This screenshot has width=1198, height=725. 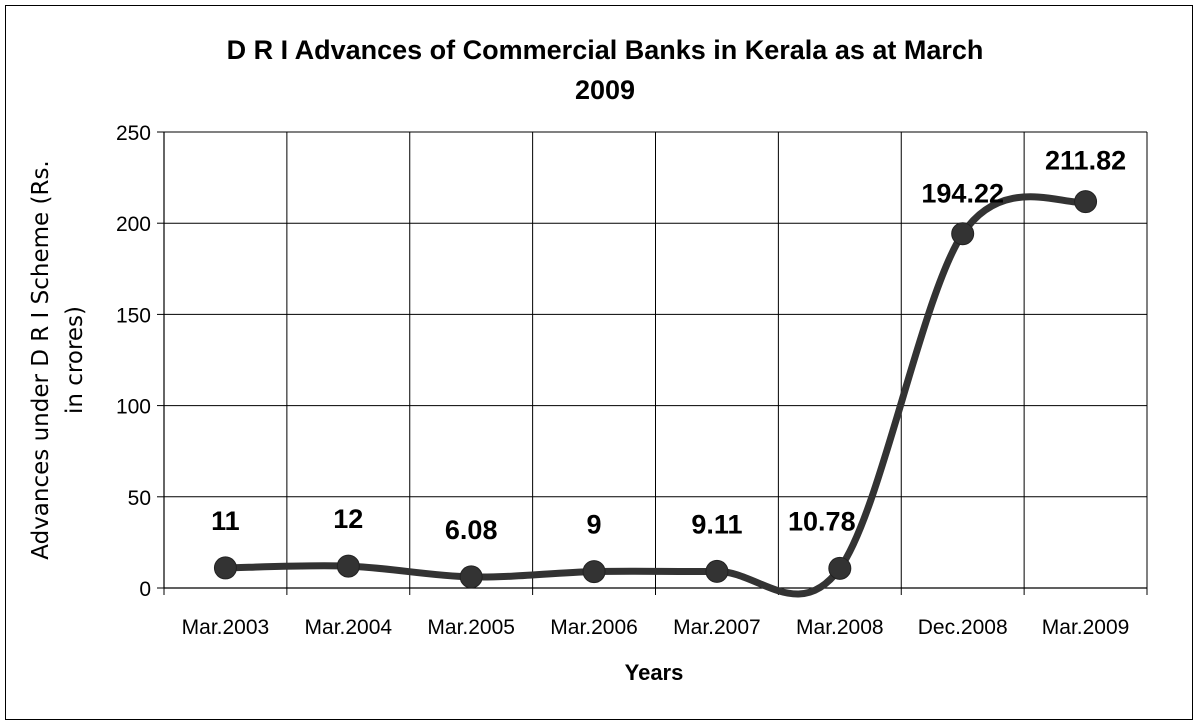 What do you see at coordinates (962, 194) in the screenshot?
I see `data-label: 194.22` at bounding box center [962, 194].